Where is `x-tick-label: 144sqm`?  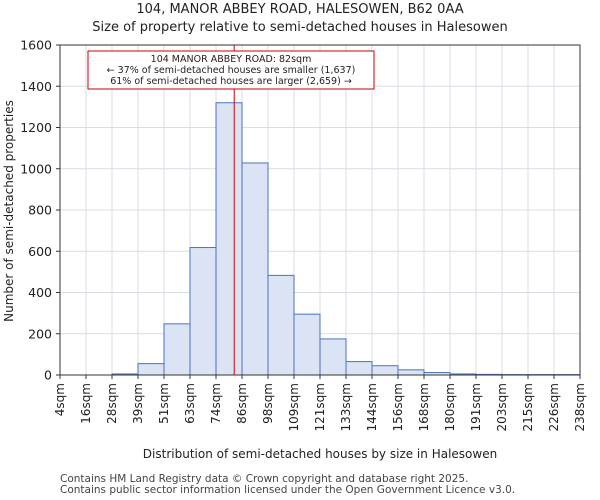 x-tick-label: 144sqm is located at coordinates (372, 407).